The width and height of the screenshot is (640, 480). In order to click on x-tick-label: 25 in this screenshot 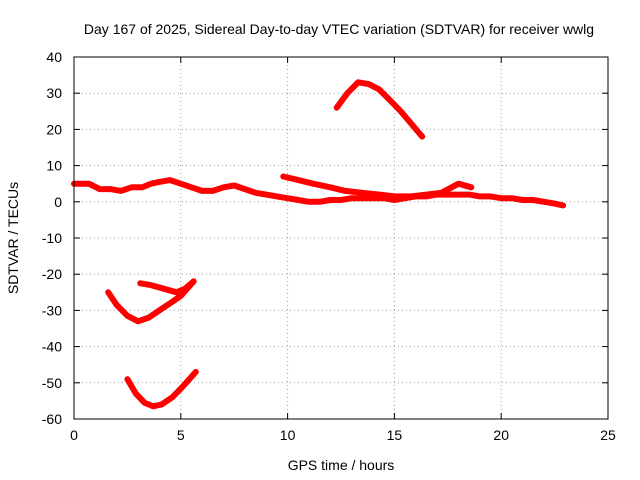, I will do `click(608, 435)`.